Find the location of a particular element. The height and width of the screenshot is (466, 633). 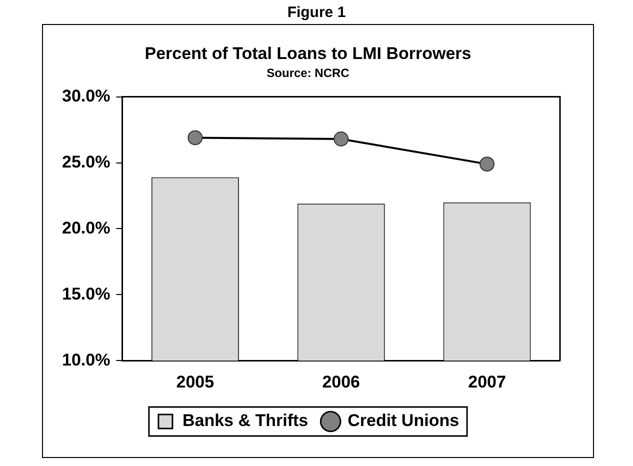

chart-subtitle: Source: NCRC is located at coordinates (308, 73).